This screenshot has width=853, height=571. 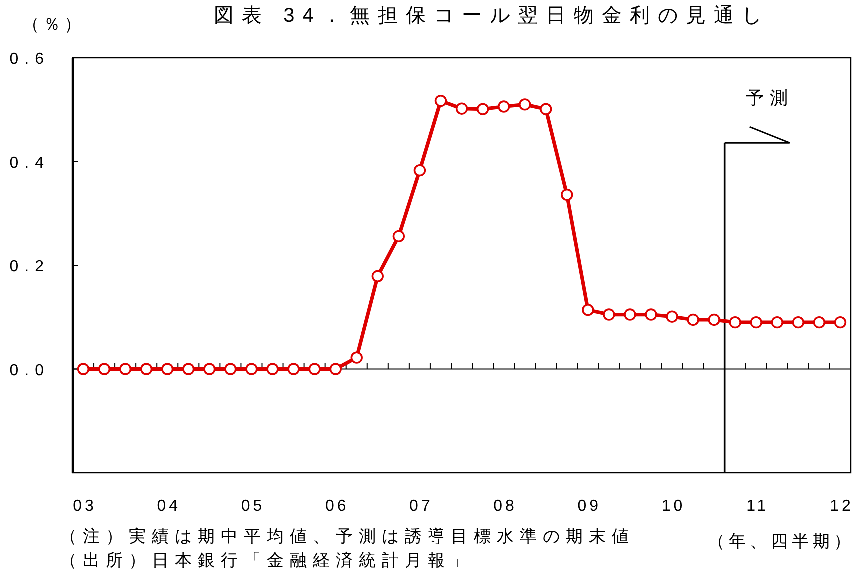 What do you see at coordinates (590, 506) in the screenshot?
I see `x-tick-label: 09` at bounding box center [590, 506].